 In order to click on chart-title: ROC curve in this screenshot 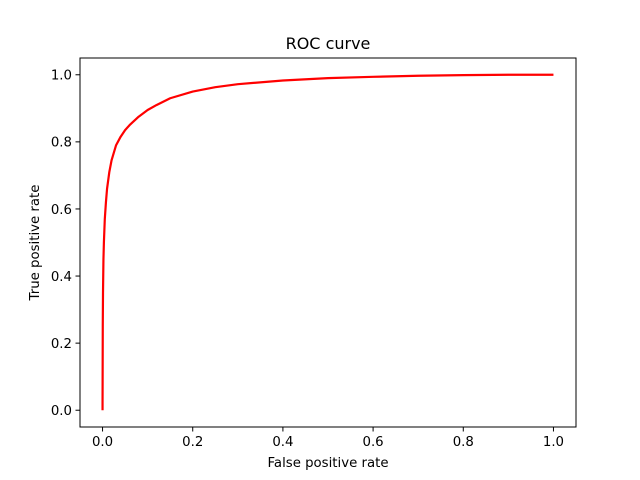, I will do `click(328, 43)`.